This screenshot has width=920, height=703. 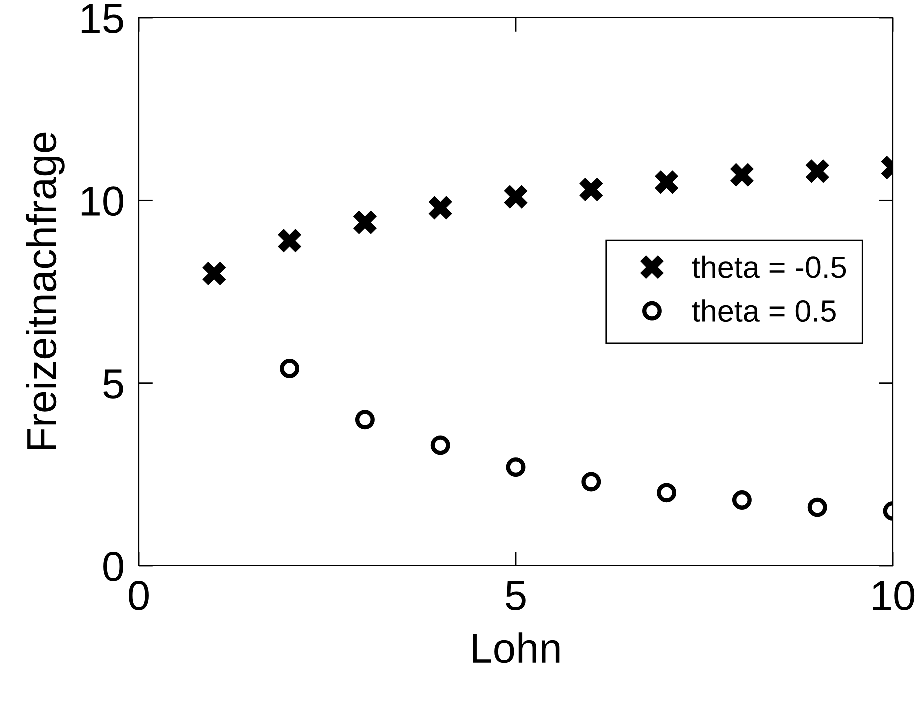 I want to click on y-tick-label: 0, so click(x=114, y=567).